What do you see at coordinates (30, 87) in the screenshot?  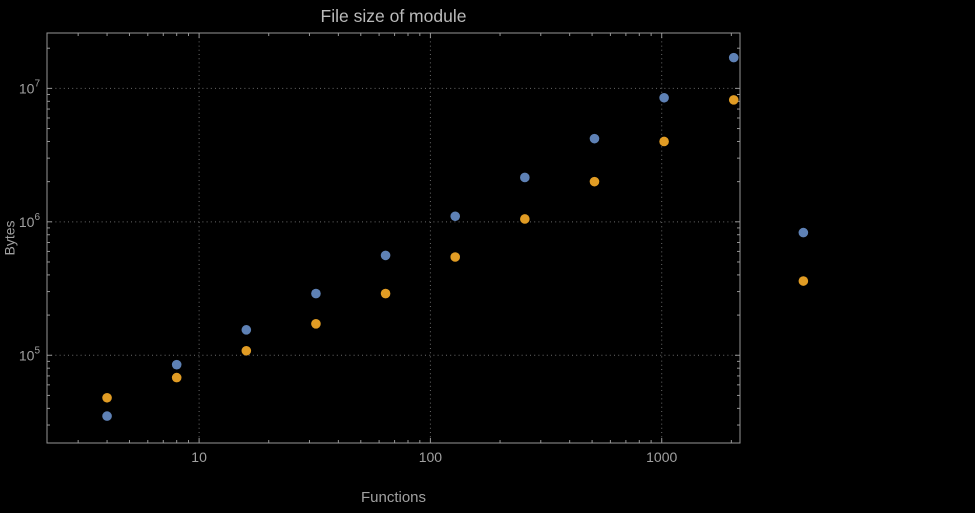 I see `y-tick-label: 10⁷` at bounding box center [30, 87].